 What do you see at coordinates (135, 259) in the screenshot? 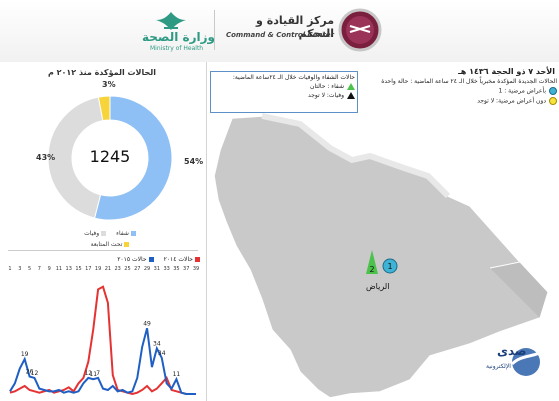
I see `legend-2015: حالات ٢٠١٥` at bounding box center [135, 259].